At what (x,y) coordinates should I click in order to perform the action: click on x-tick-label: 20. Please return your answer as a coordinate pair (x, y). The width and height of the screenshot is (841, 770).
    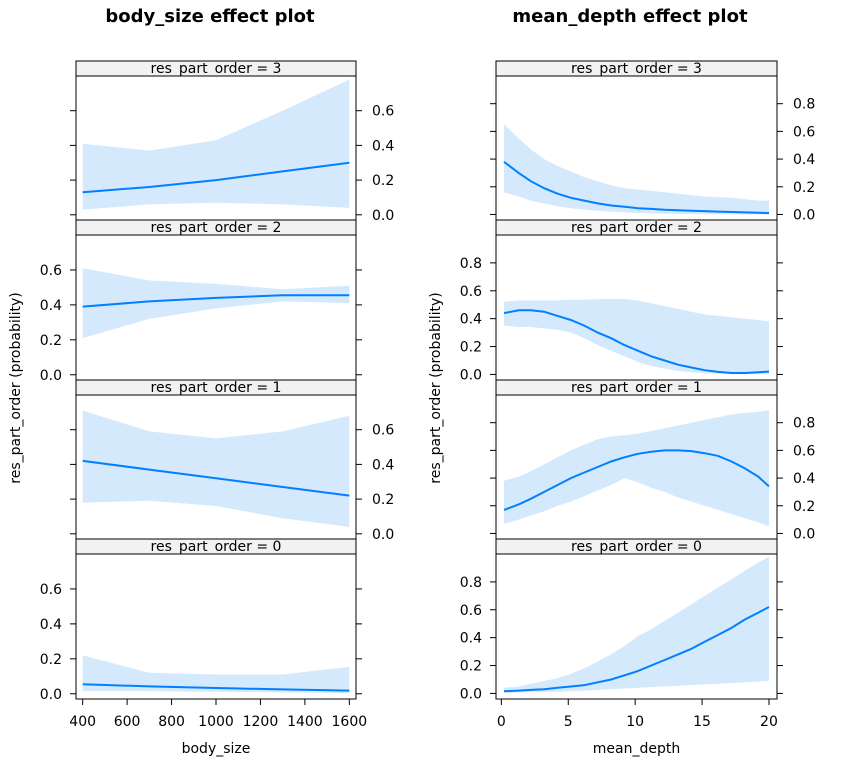
    Looking at the image, I should click on (769, 722).